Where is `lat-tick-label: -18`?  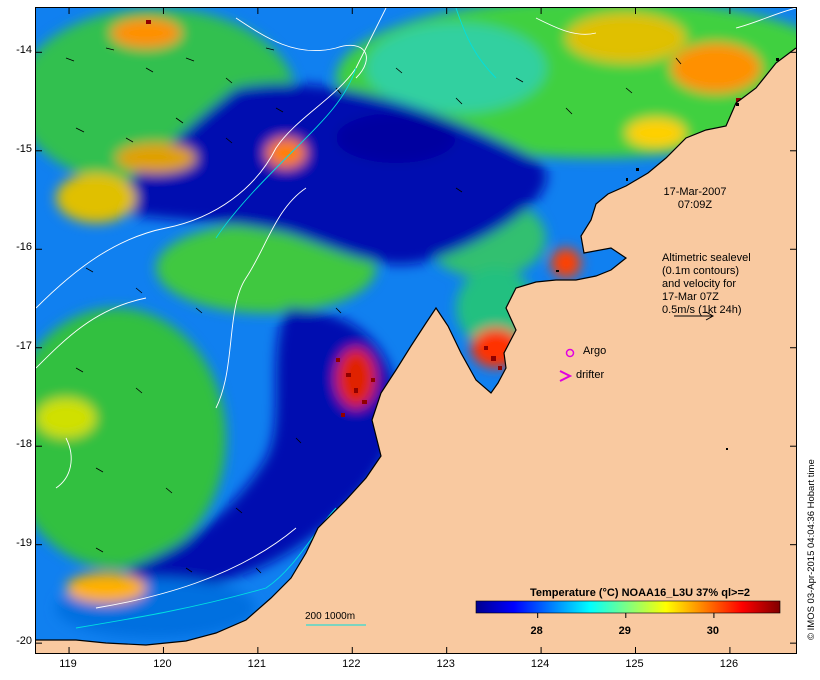 lat-tick-label: -18 is located at coordinates (24, 444).